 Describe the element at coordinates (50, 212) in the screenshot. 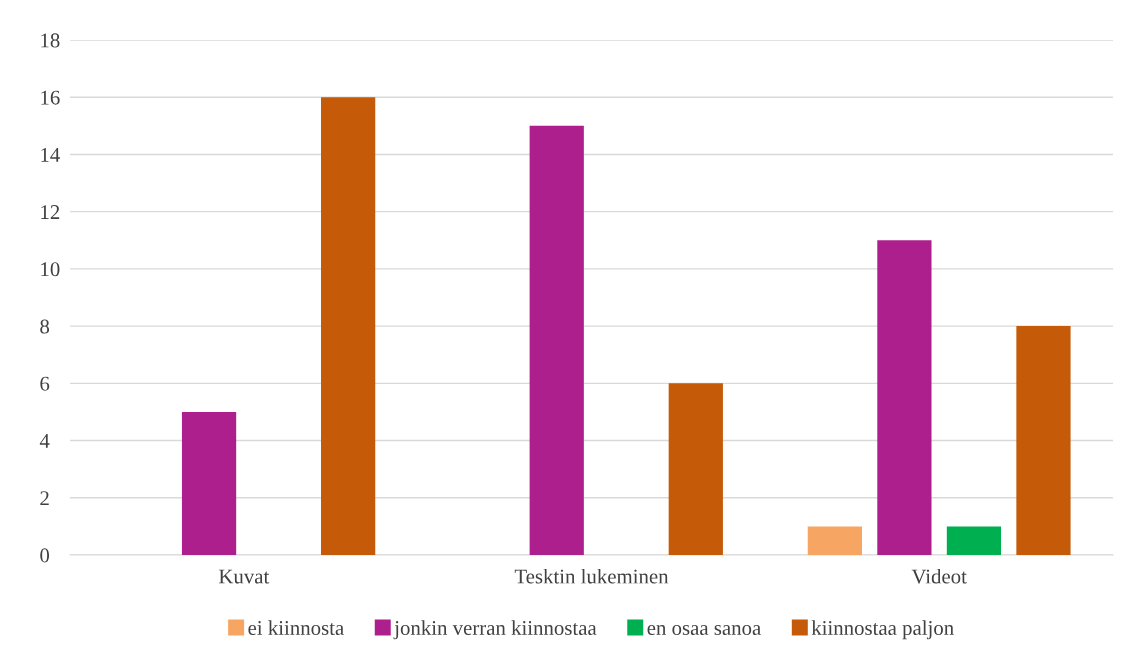

I see `y-tick-label: 12` at that location.